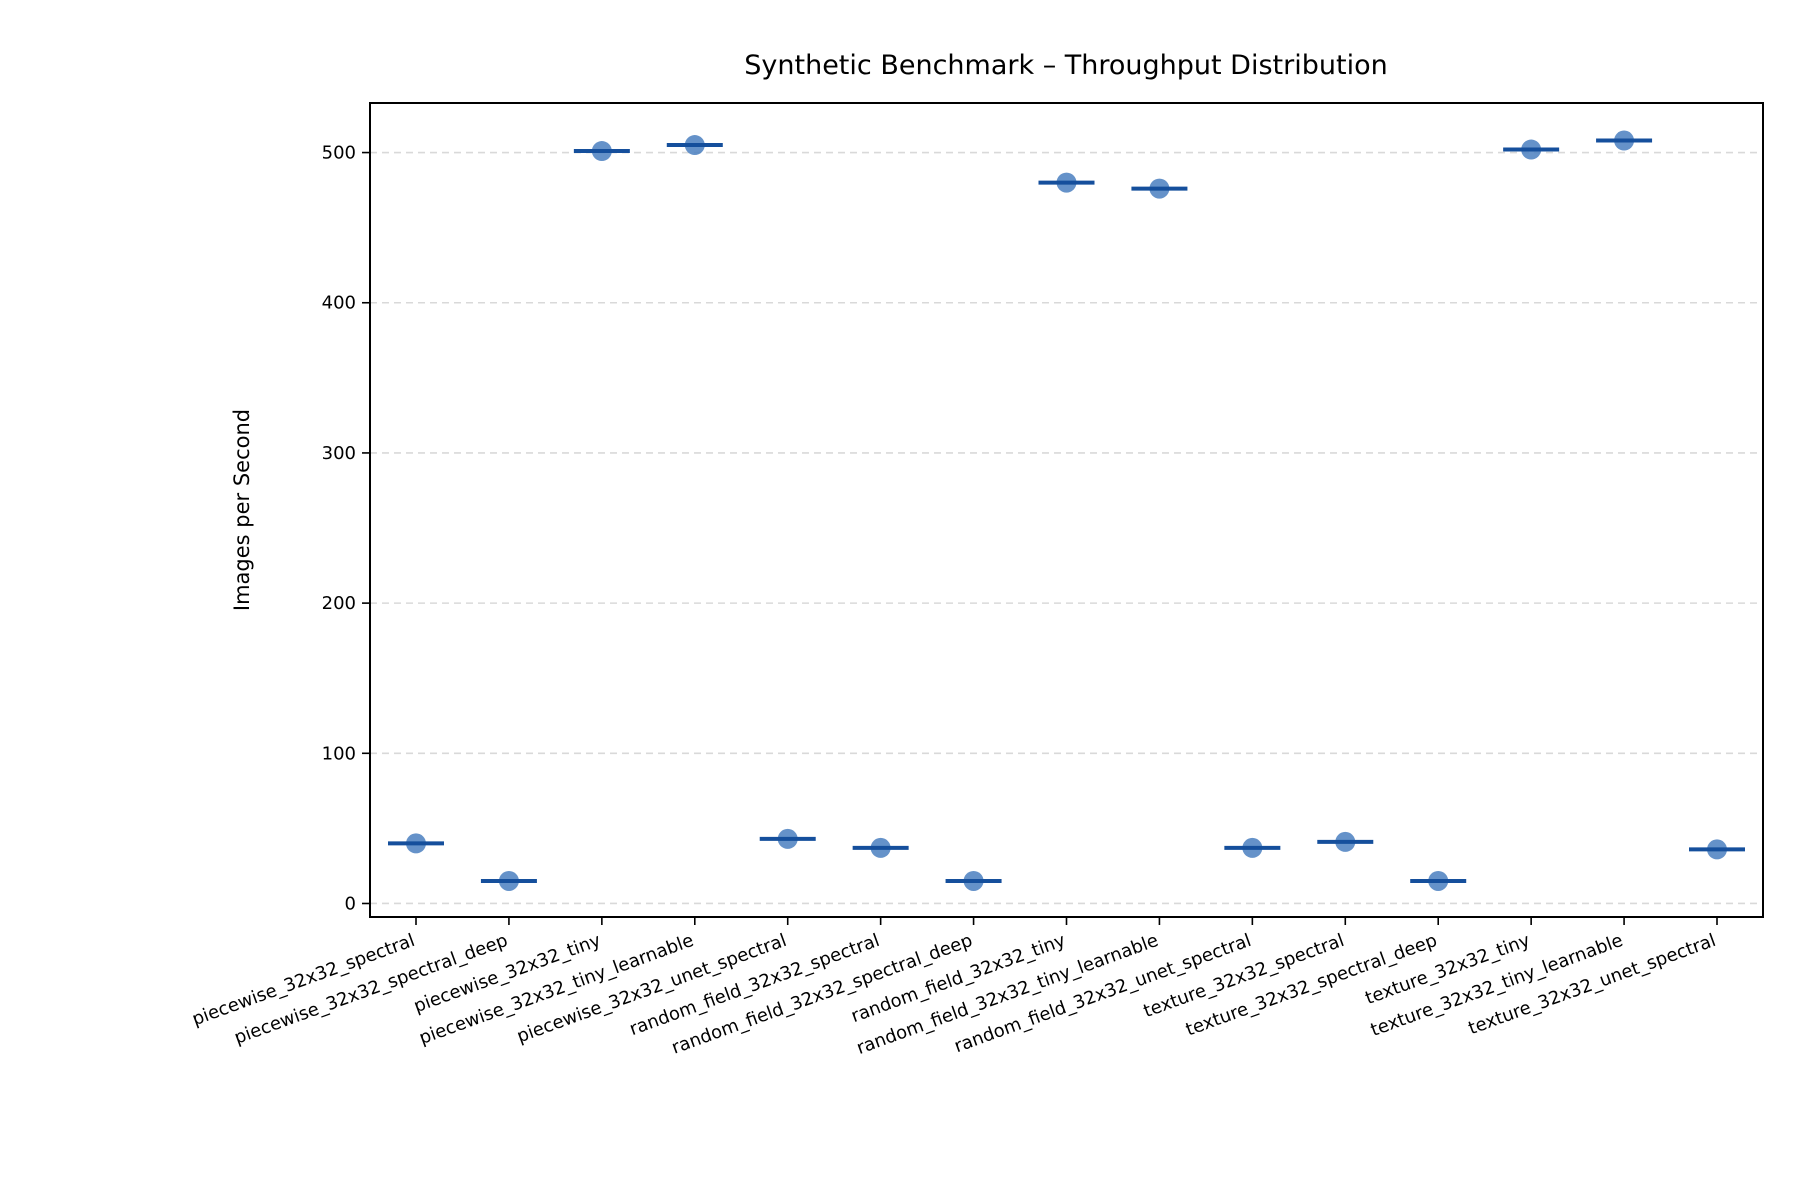  Describe the element at coordinates (339, 603) in the screenshot. I see `y-tick-label: 200` at that location.